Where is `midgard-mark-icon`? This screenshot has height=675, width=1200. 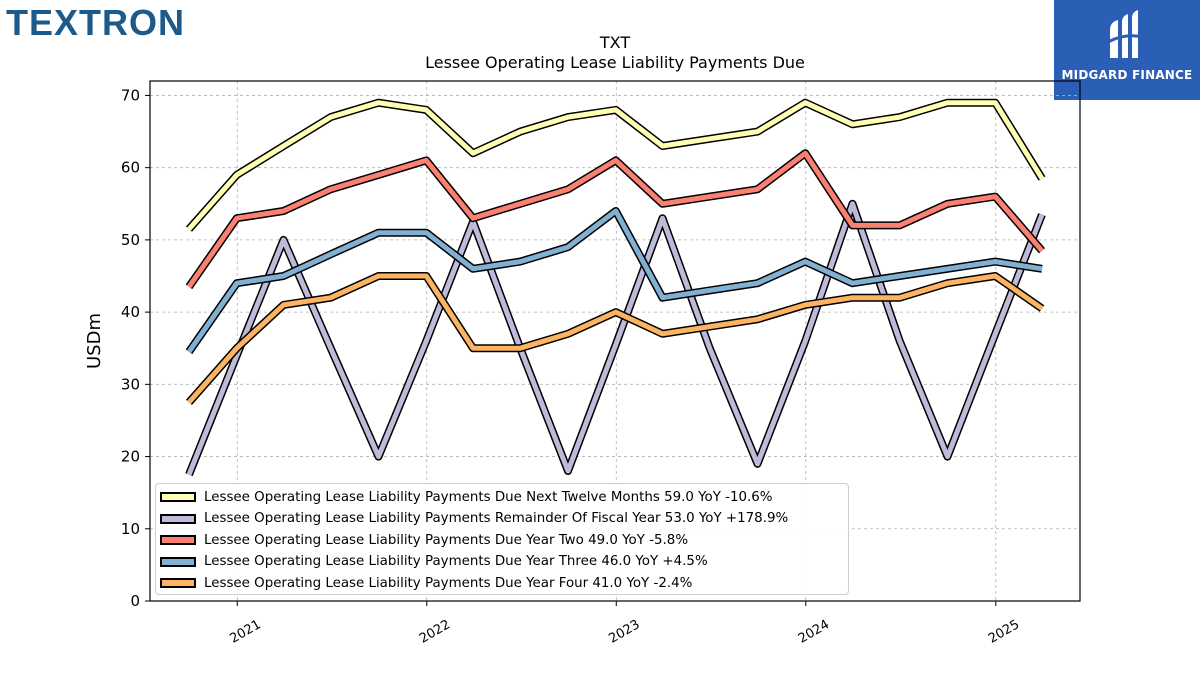
midgard-mark-icon is located at coordinates (1127, 34).